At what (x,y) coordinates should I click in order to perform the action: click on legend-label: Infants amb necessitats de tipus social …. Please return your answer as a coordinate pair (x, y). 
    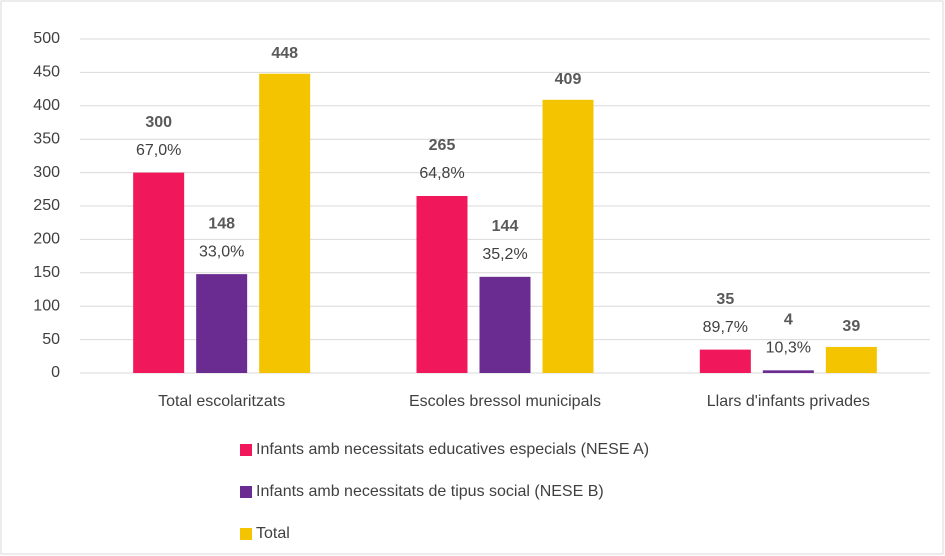
    Looking at the image, I should click on (430, 491).